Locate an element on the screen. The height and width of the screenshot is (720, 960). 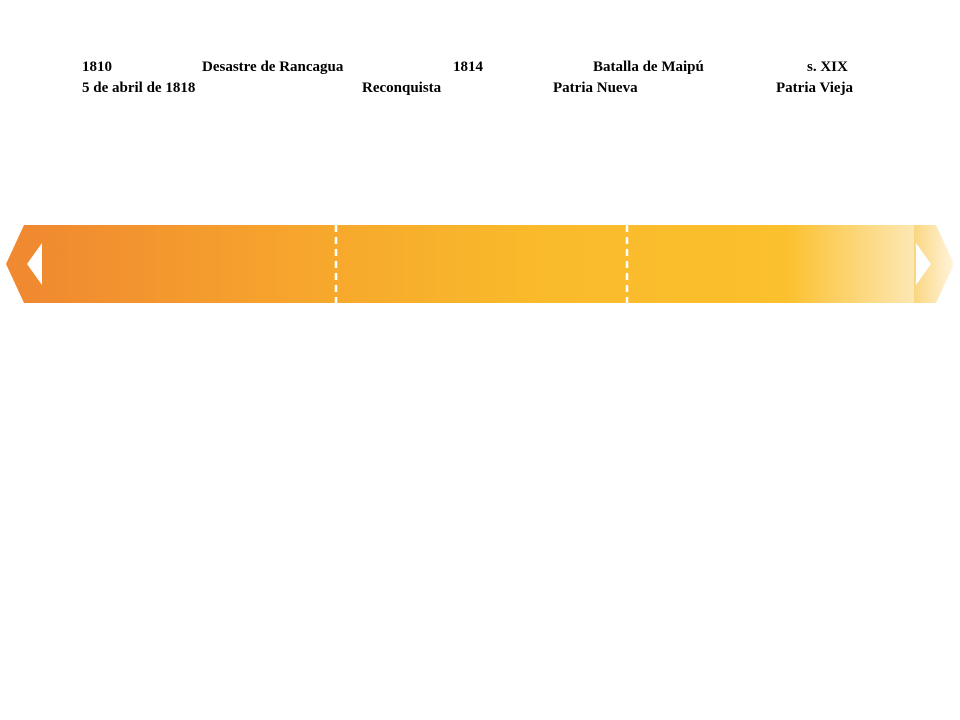
arrow-right-icon is located at coordinates (934, 264).